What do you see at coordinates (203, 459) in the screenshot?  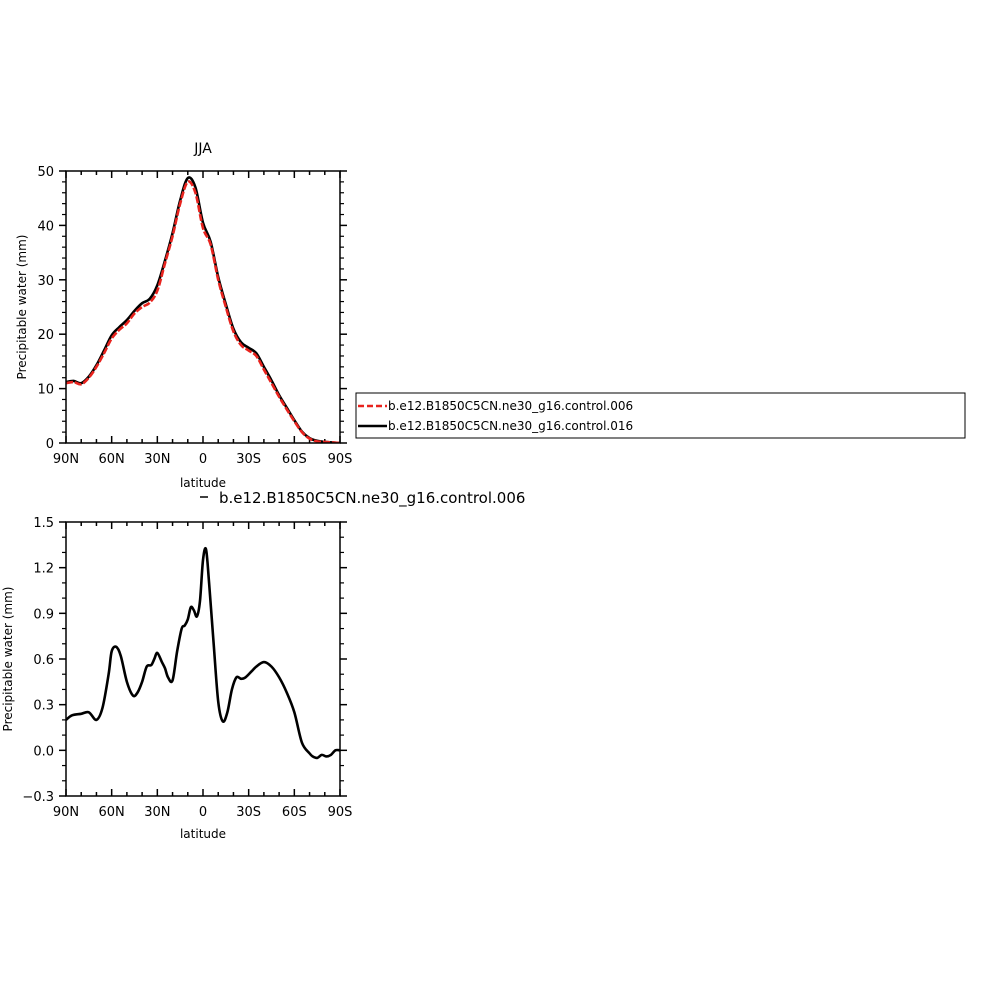 I see `top-x-tick-label: 0` at bounding box center [203, 459].